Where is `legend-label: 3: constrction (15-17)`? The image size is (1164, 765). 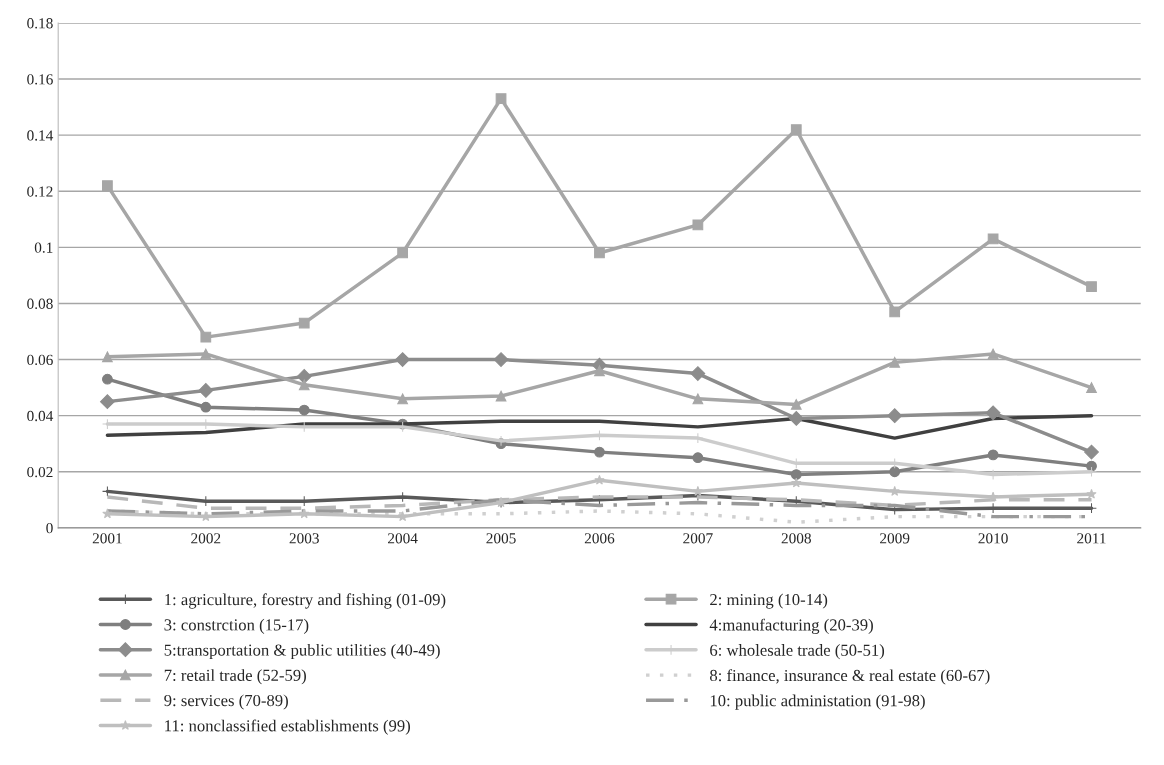 legend-label: 3: constrction (15-17) is located at coordinates (236, 626).